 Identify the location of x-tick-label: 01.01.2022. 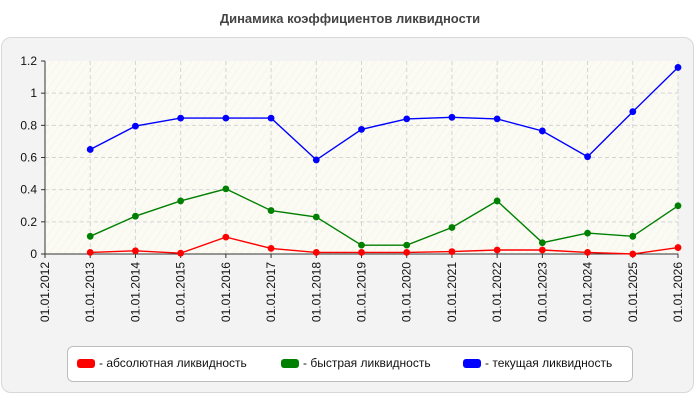
(497, 292).